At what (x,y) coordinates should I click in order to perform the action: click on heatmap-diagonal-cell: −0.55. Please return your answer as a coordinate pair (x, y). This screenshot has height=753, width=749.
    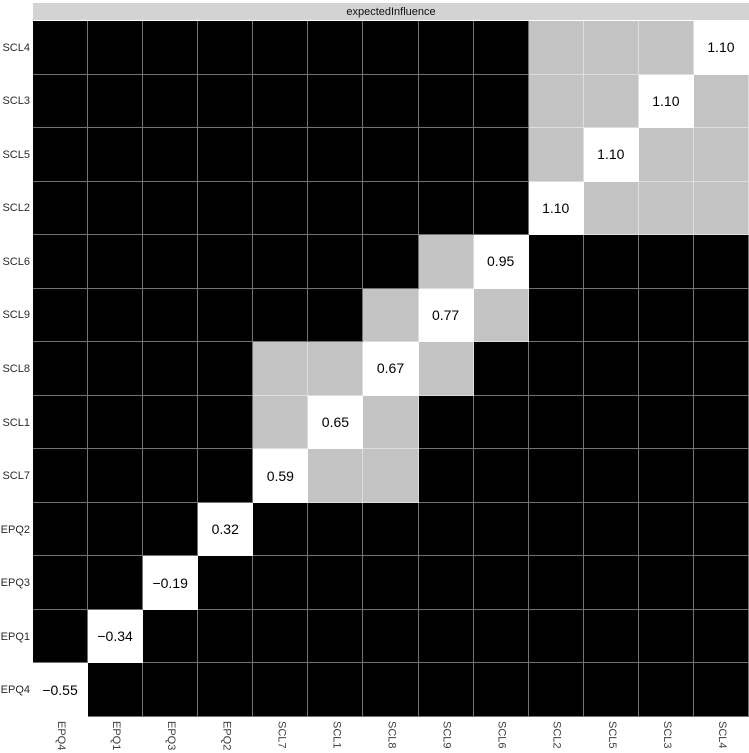
    Looking at the image, I should click on (61, 690).